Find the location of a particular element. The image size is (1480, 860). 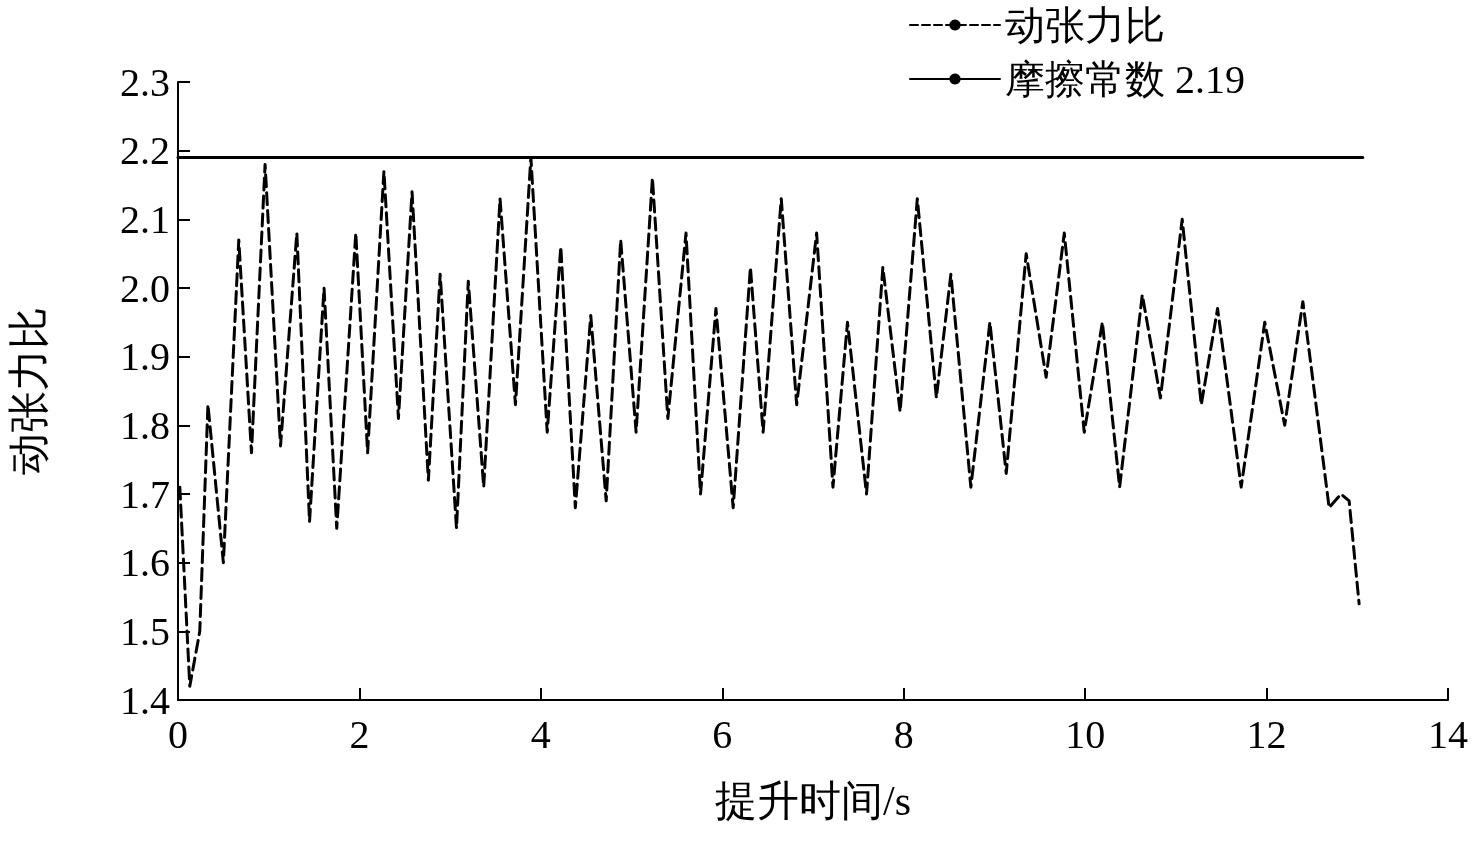

y-tick-label: 1.8 is located at coordinates (145, 425).